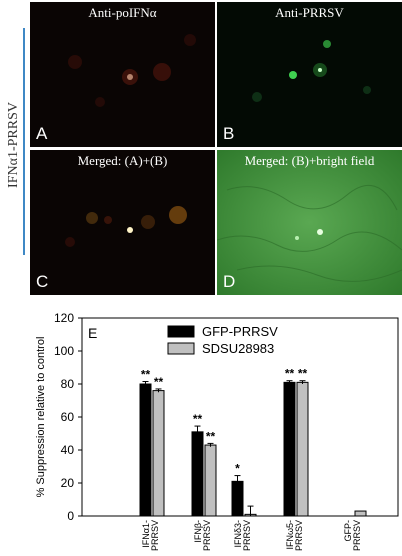 This screenshot has width=402, height=556. What do you see at coordinates (229, 281) in the screenshot?
I see `panel-d-letter: D` at bounding box center [229, 281].